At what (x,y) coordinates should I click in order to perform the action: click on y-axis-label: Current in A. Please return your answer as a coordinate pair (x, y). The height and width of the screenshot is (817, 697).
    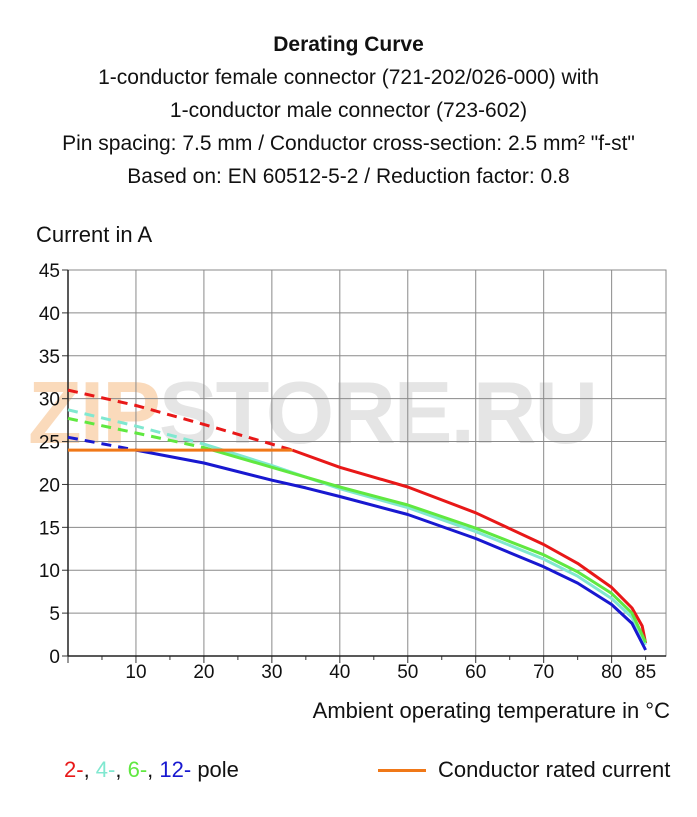
    Looking at the image, I should click on (94, 234).